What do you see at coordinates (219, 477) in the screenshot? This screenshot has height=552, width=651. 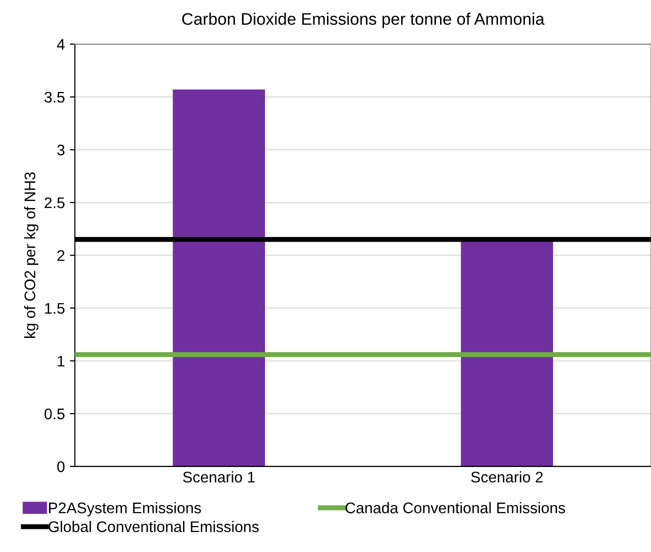 I see `x-tick-label: Scenario 1` at bounding box center [219, 477].